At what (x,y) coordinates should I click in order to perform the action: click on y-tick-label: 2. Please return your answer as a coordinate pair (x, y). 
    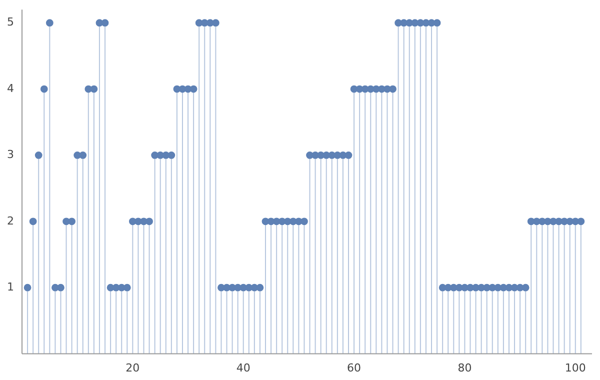
    Looking at the image, I should click on (10, 221).